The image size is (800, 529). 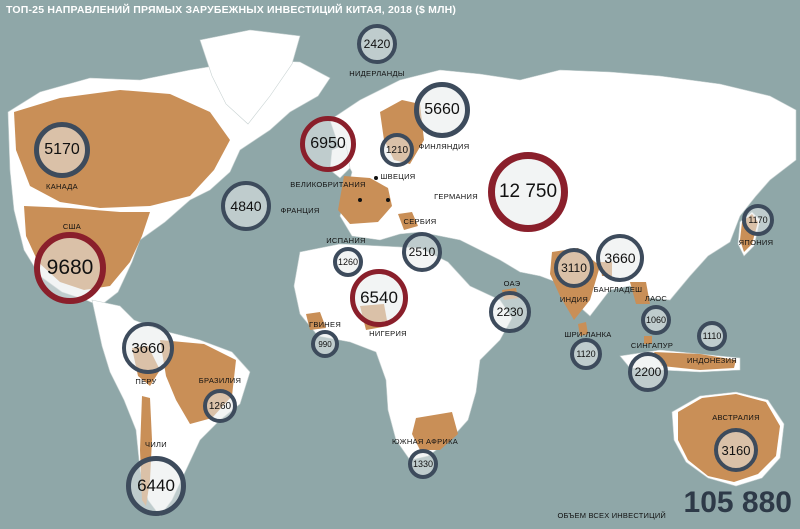 I want to click on bubble-value-serbia: 2510, so click(x=422, y=252).